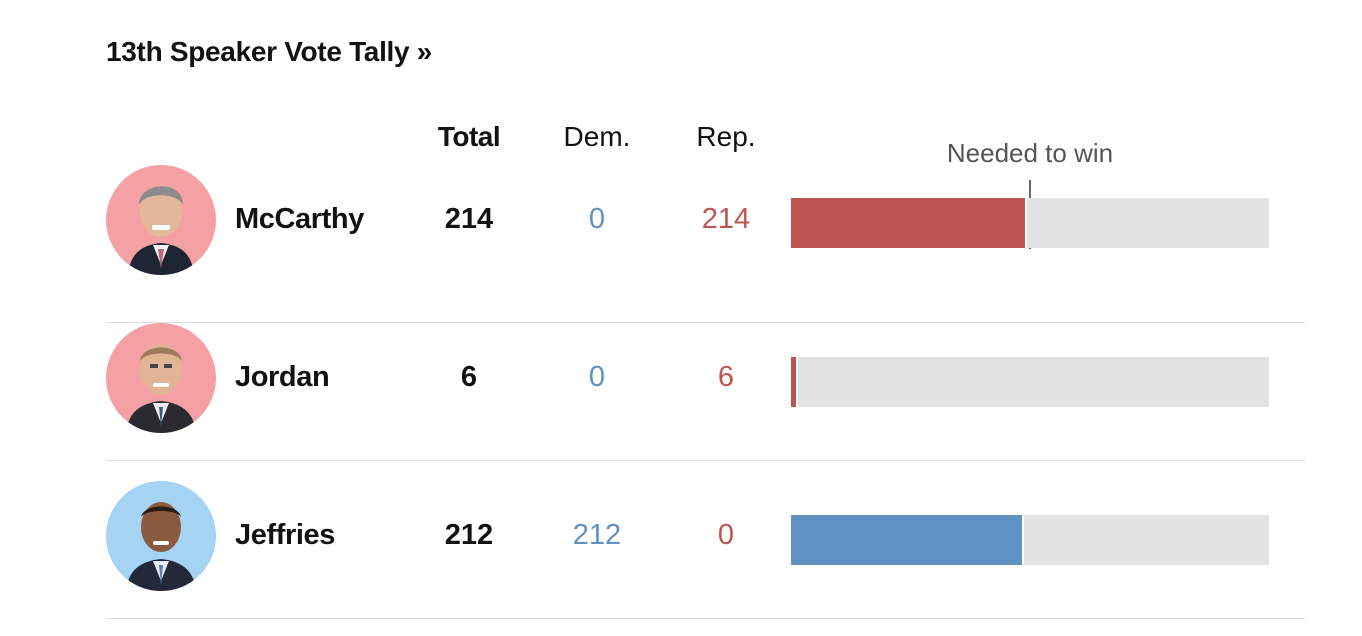  Describe the element at coordinates (469, 535) in the screenshot. I see `total-votes: 212` at that location.